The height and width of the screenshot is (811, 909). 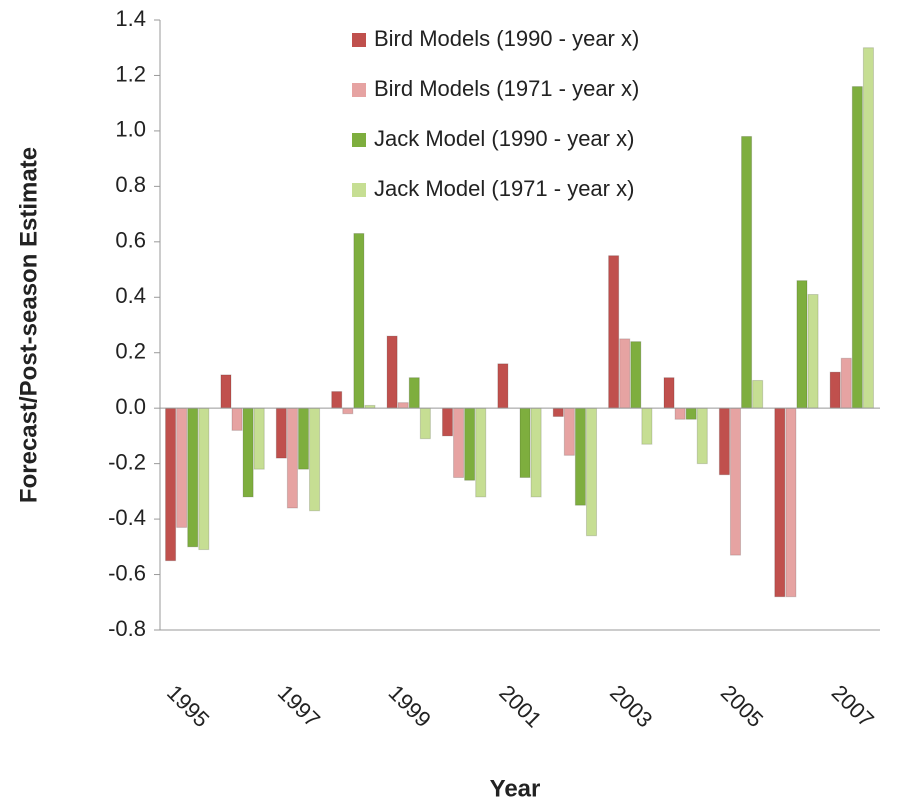 I want to click on y-tick-label: -0.2, so click(x=127, y=461).